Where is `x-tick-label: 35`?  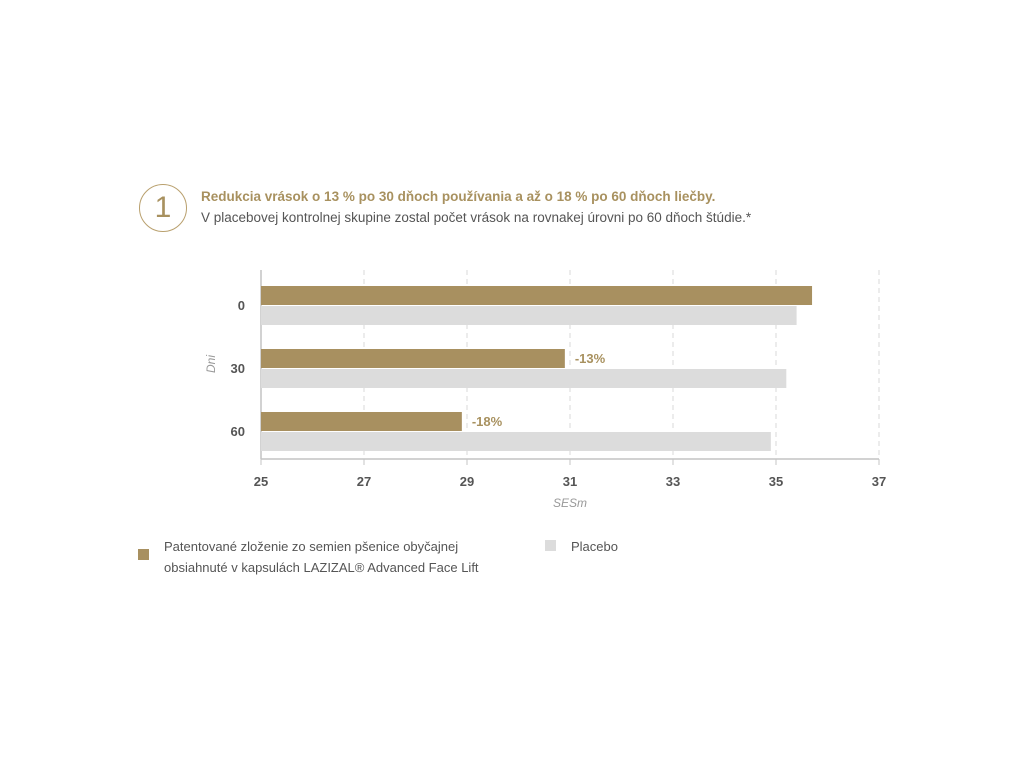 x-tick-label: 35 is located at coordinates (776, 481).